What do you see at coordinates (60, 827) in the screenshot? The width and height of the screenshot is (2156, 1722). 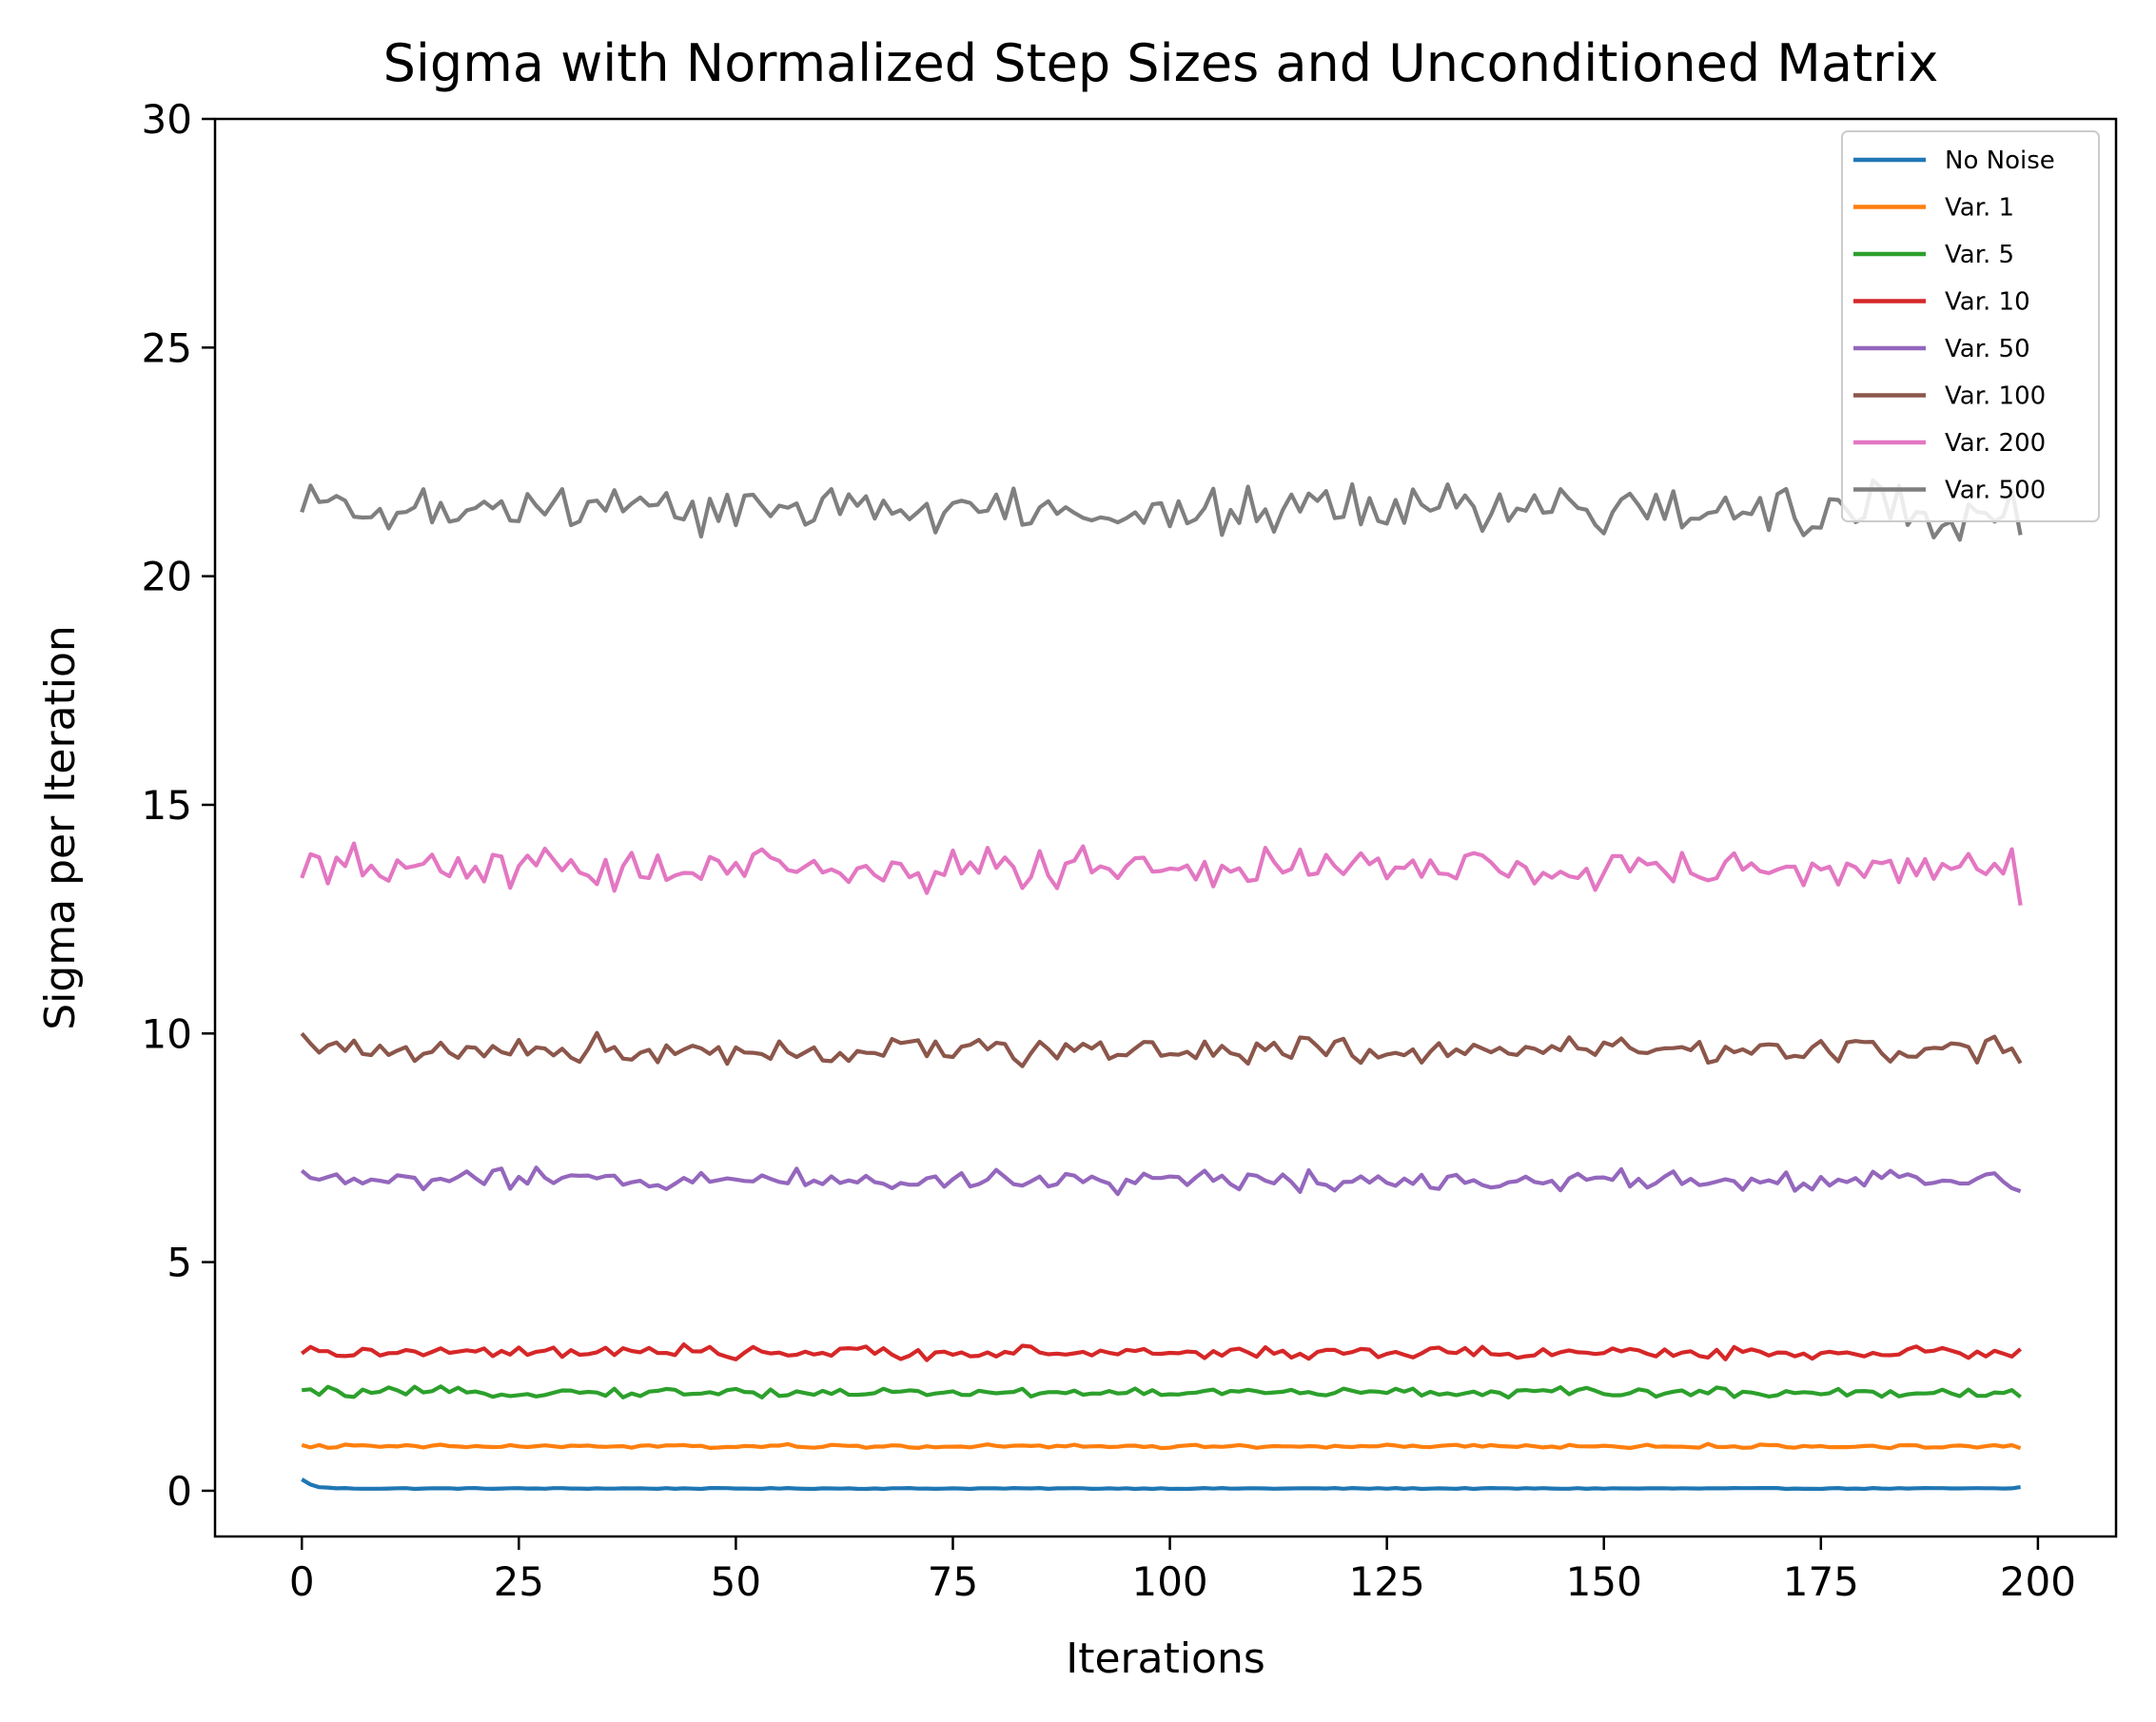 I see `y-axis-label: Sigma per Iteration` at bounding box center [60, 827].